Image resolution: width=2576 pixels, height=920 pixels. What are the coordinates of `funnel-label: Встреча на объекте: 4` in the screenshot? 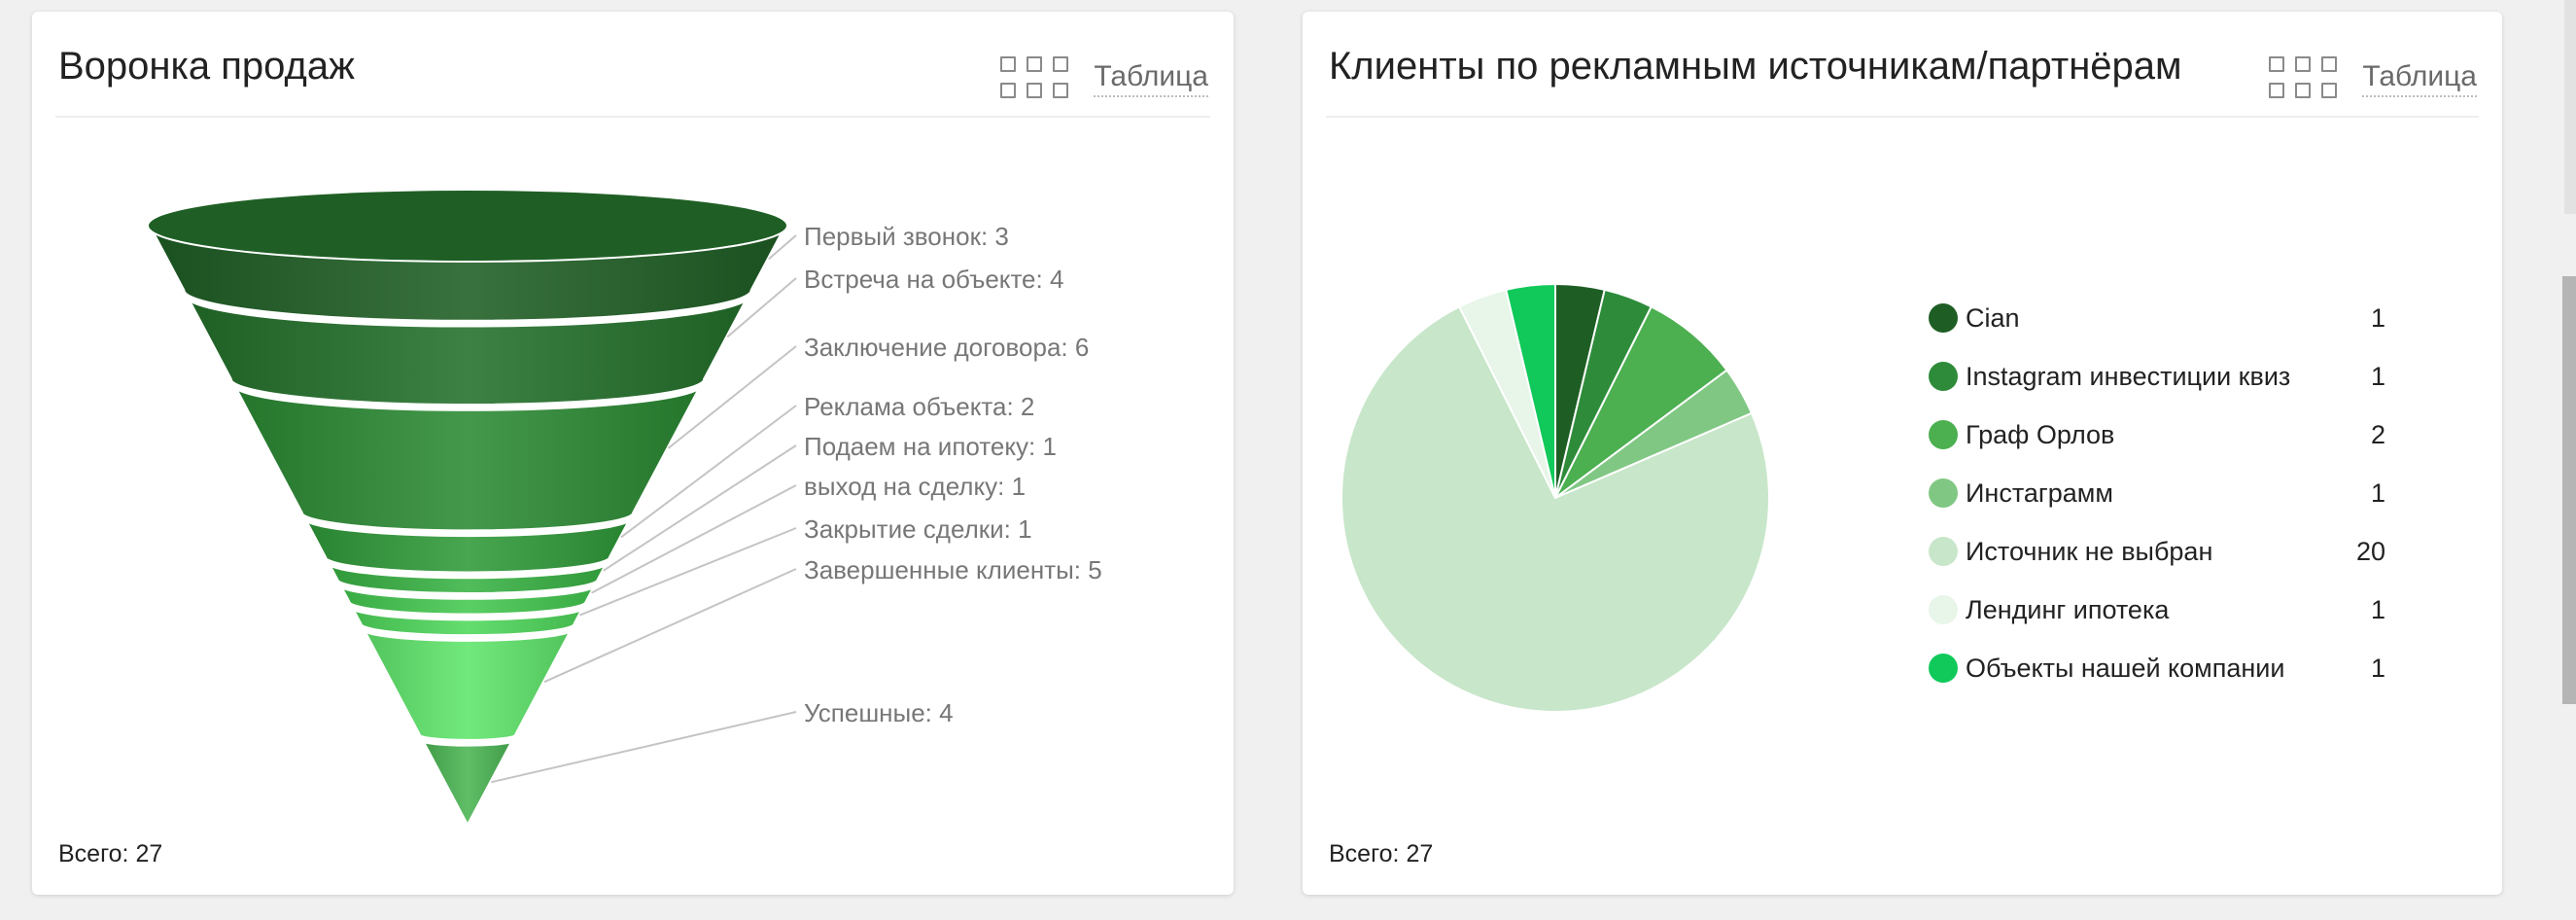 It's located at (933, 279).